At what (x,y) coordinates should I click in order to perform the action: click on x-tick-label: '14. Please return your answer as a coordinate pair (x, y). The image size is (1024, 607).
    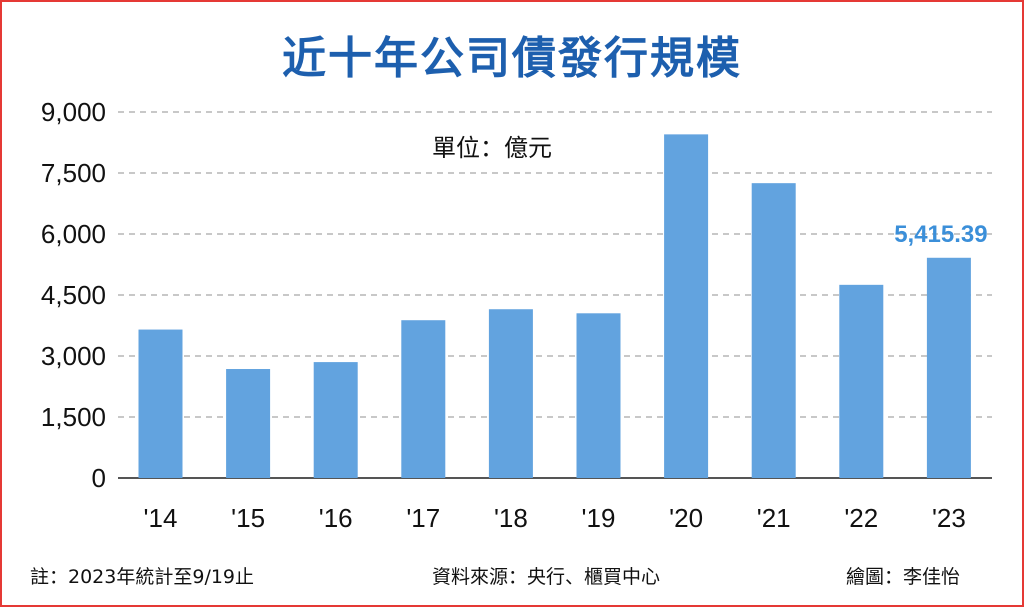
    Looking at the image, I should click on (161, 518).